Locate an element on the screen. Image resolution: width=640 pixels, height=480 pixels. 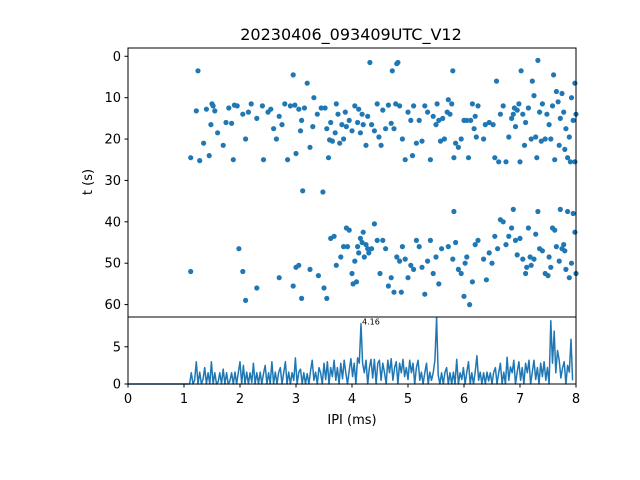
scatter-y-tick-label: 0 is located at coordinates (117, 57).